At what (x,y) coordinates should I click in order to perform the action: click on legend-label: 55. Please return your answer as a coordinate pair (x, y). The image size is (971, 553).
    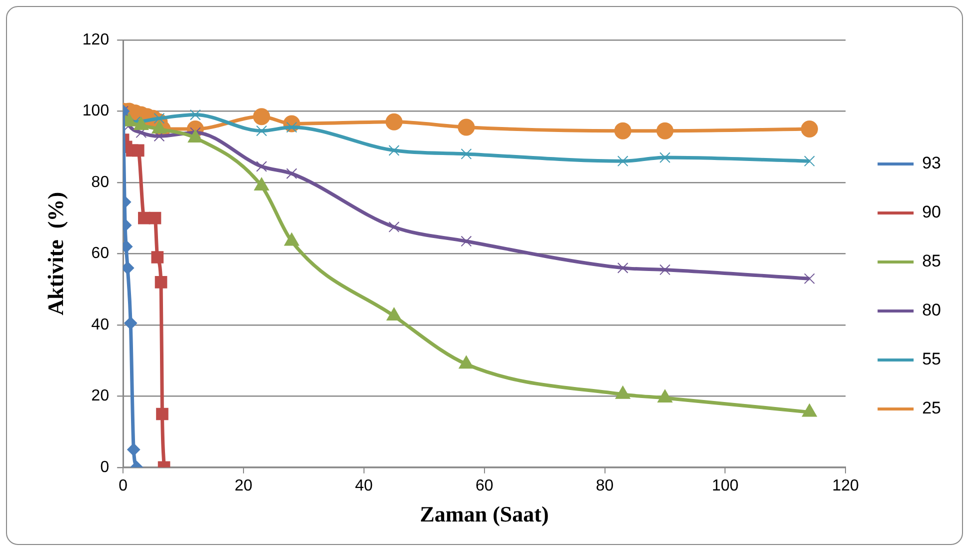
    Looking at the image, I should click on (932, 359).